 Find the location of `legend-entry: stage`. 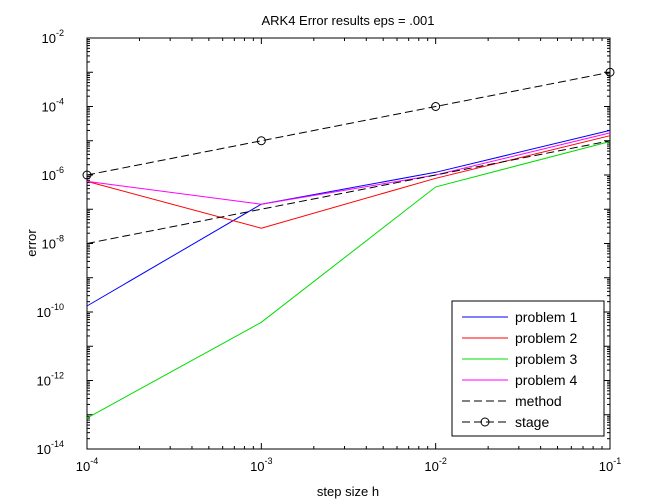

legend-entry: stage is located at coordinates (532, 422).